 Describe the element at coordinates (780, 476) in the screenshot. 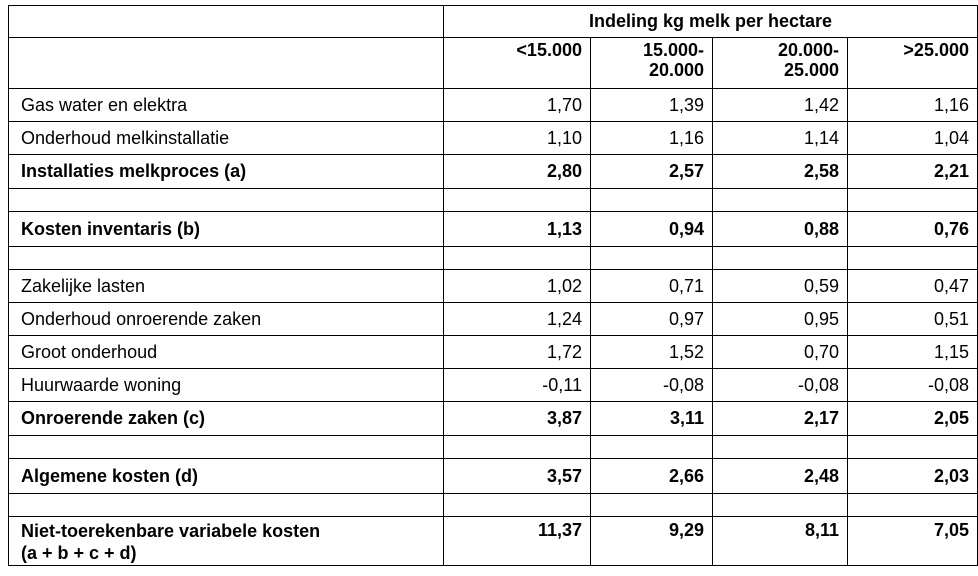

I see `cell-value: 2,48` at that location.